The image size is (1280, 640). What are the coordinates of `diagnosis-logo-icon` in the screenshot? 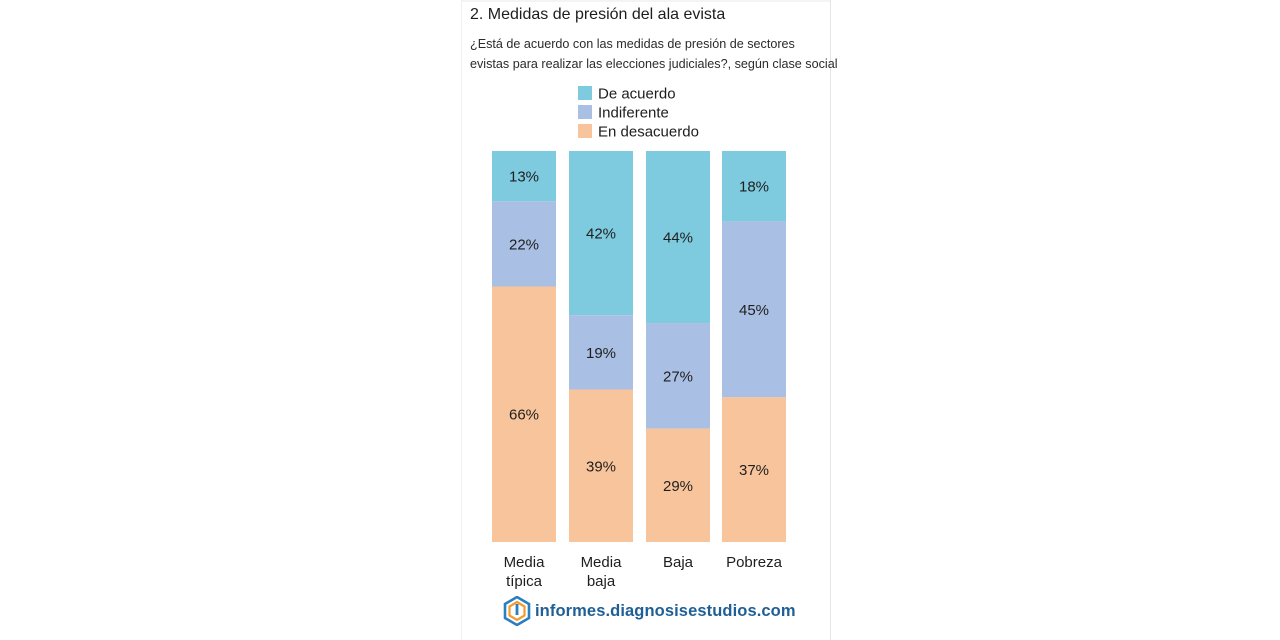 It's located at (517, 611).